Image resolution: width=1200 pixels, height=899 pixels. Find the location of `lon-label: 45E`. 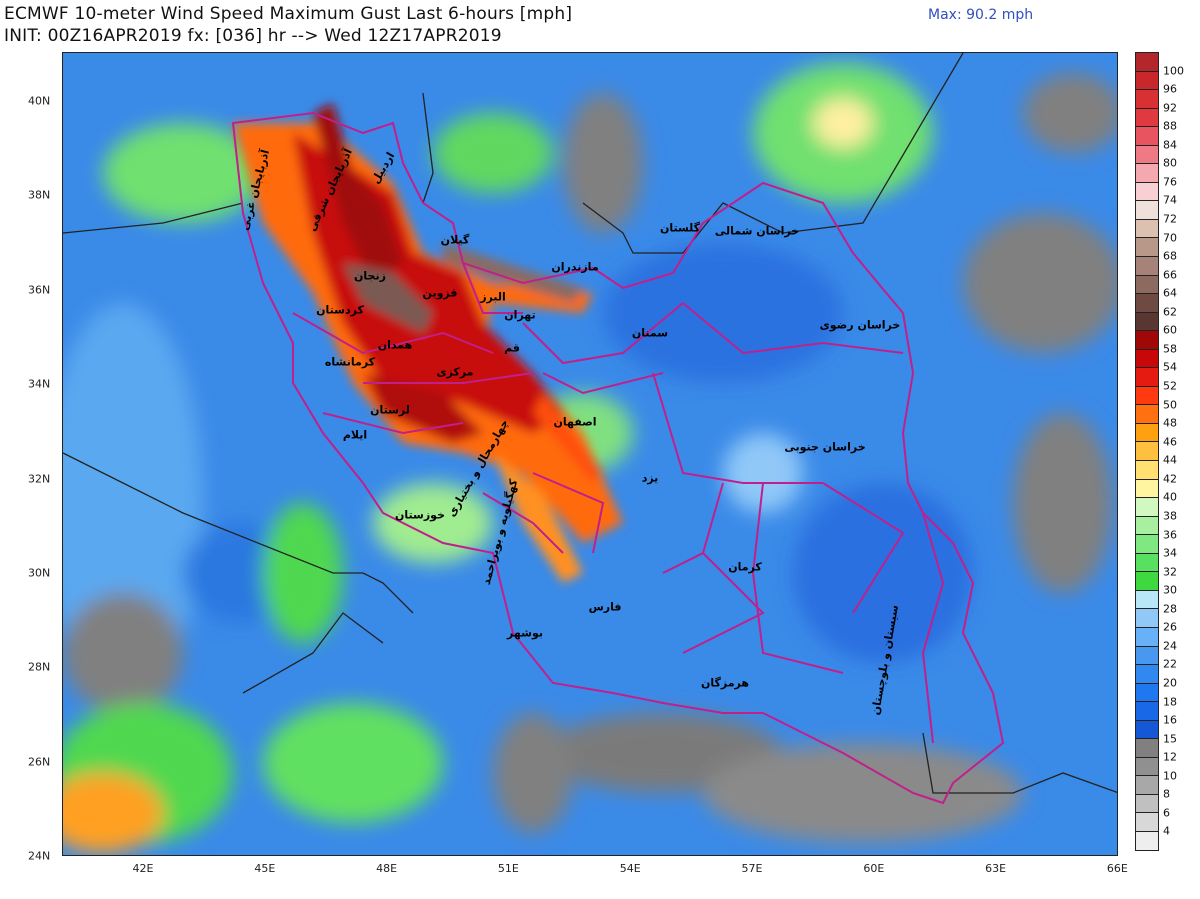

lon-label: 45E is located at coordinates (265, 868).